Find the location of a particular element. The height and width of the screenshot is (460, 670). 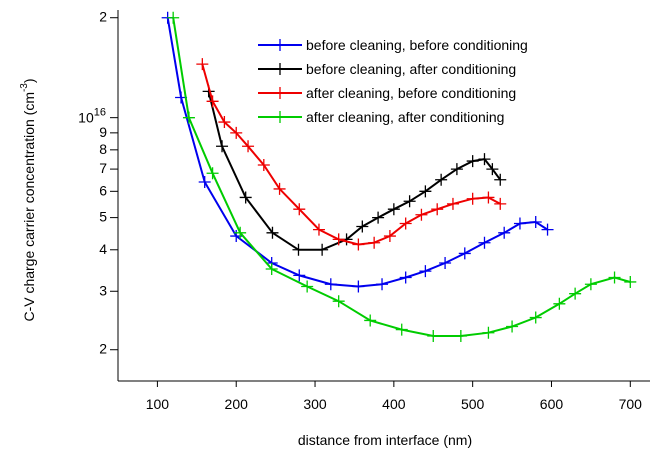

y-tick-label-exponent: 16 is located at coordinates (100, 113).